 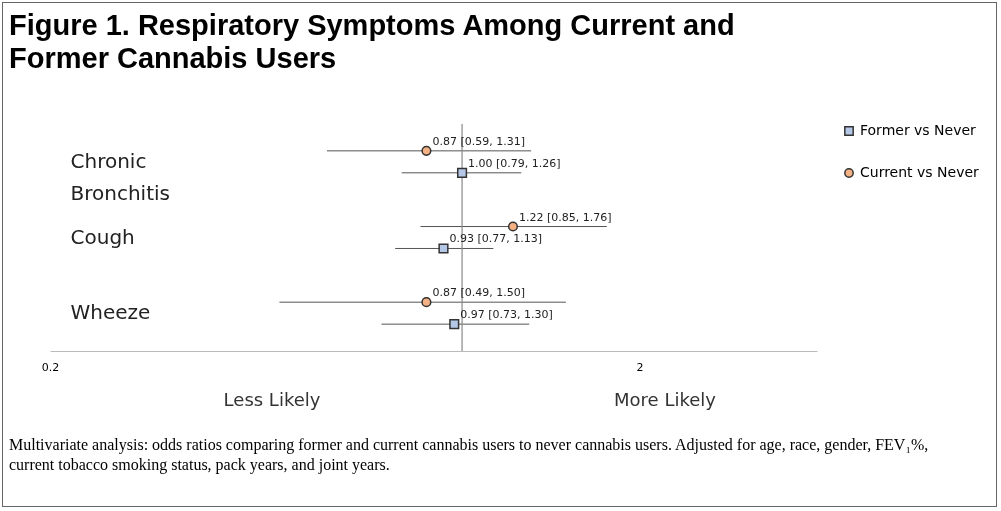 What do you see at coordinates (920, 172) in the screenshot?
I see `legend-label: Current vs Never` at bounding box center [920, 172].